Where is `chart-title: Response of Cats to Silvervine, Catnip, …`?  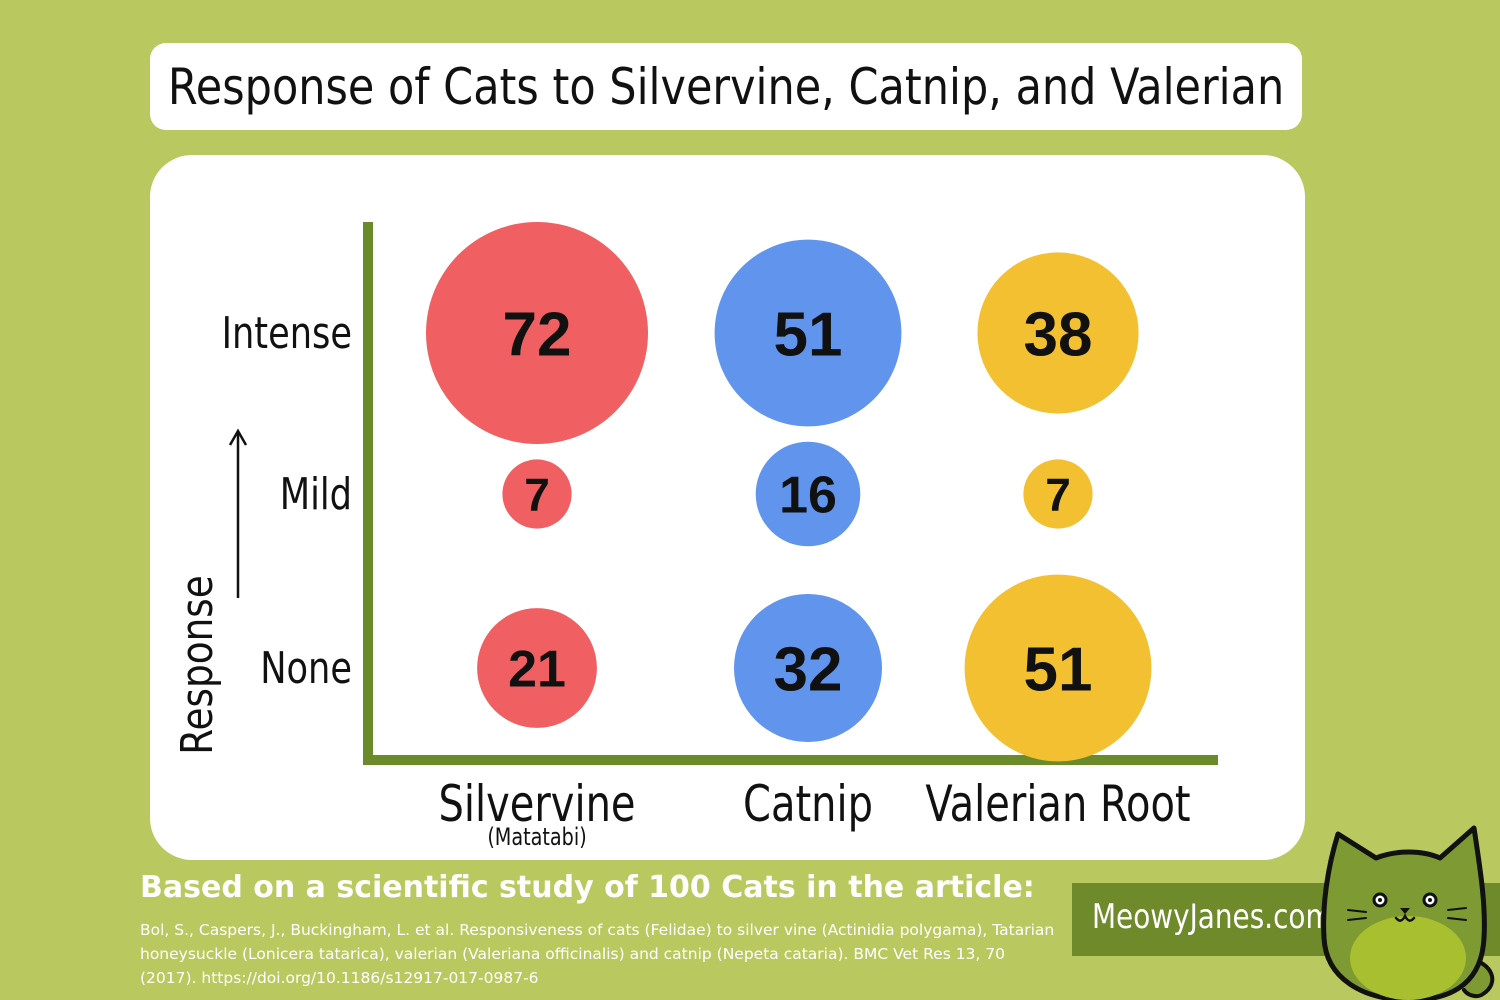 chart-title: Response of Cats to Silvervine, Catnip, … is located at coordinates (726, 86).